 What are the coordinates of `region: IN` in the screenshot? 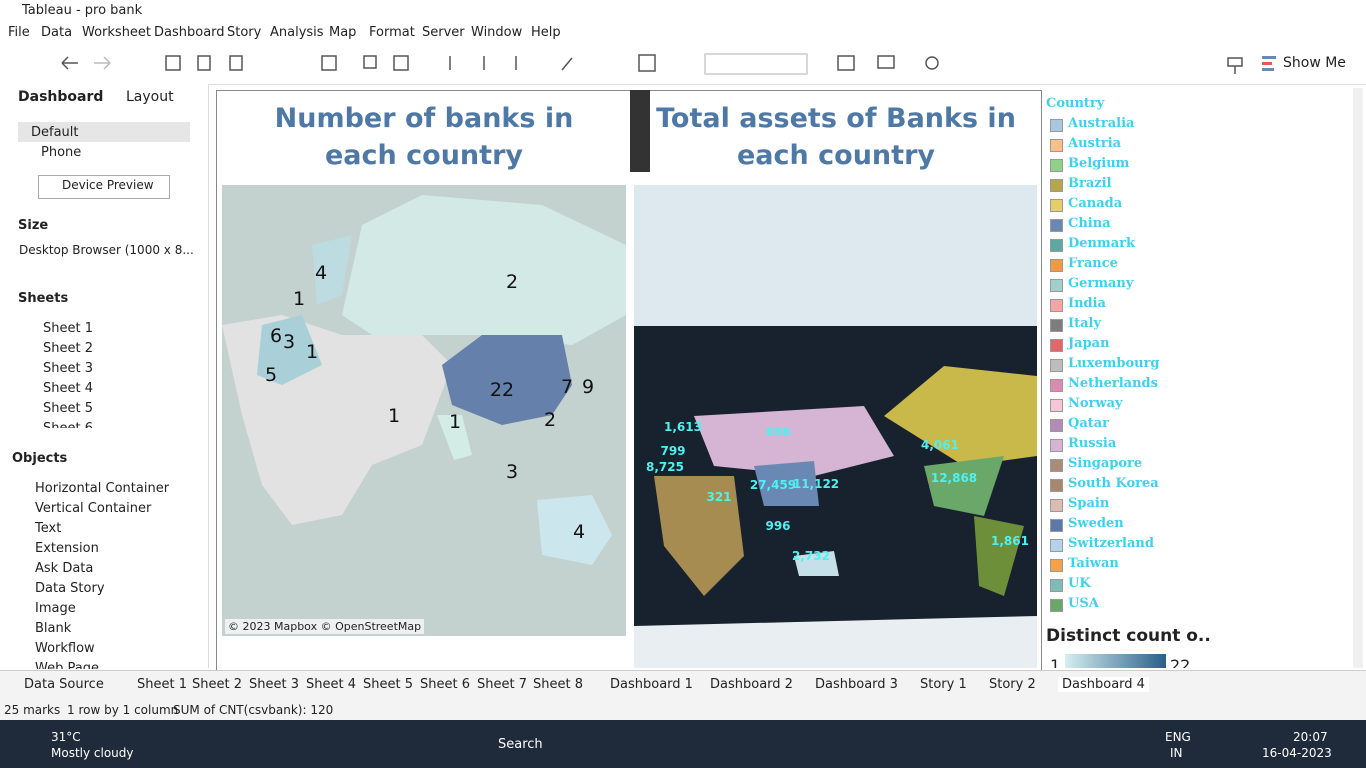 It's located at (1176, 753).